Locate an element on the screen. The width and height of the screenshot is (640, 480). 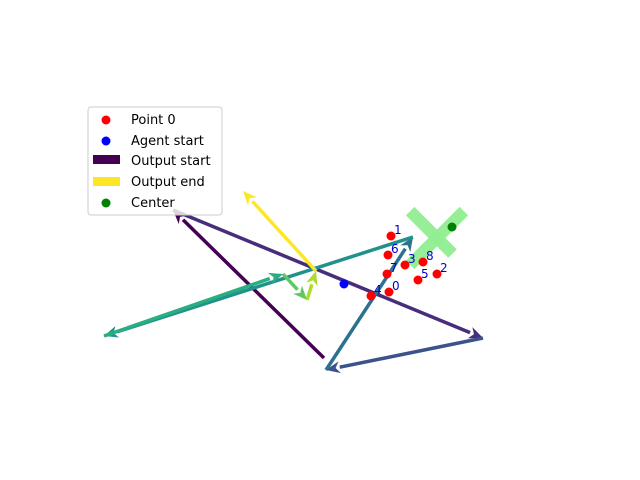
point-label-0: 0 is located at coordinates (396, 286).